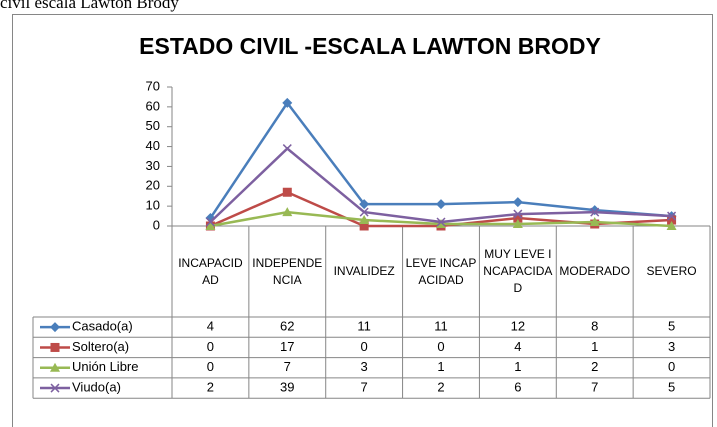 Image resolution: width=717 pixels, height=427 pixels. Describe the element at coordinates (153, 205) in the screenshot. I see `y-tick-label: 10` at that location.